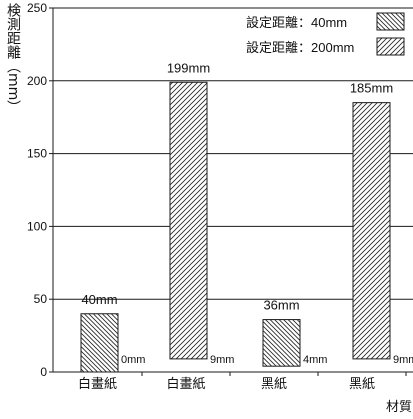 This screenshot has width=413, height=419. Describe the element at coordinates (362, 383) in the screenshot. I see `x-tick-label-3: 黑紙` at that location.